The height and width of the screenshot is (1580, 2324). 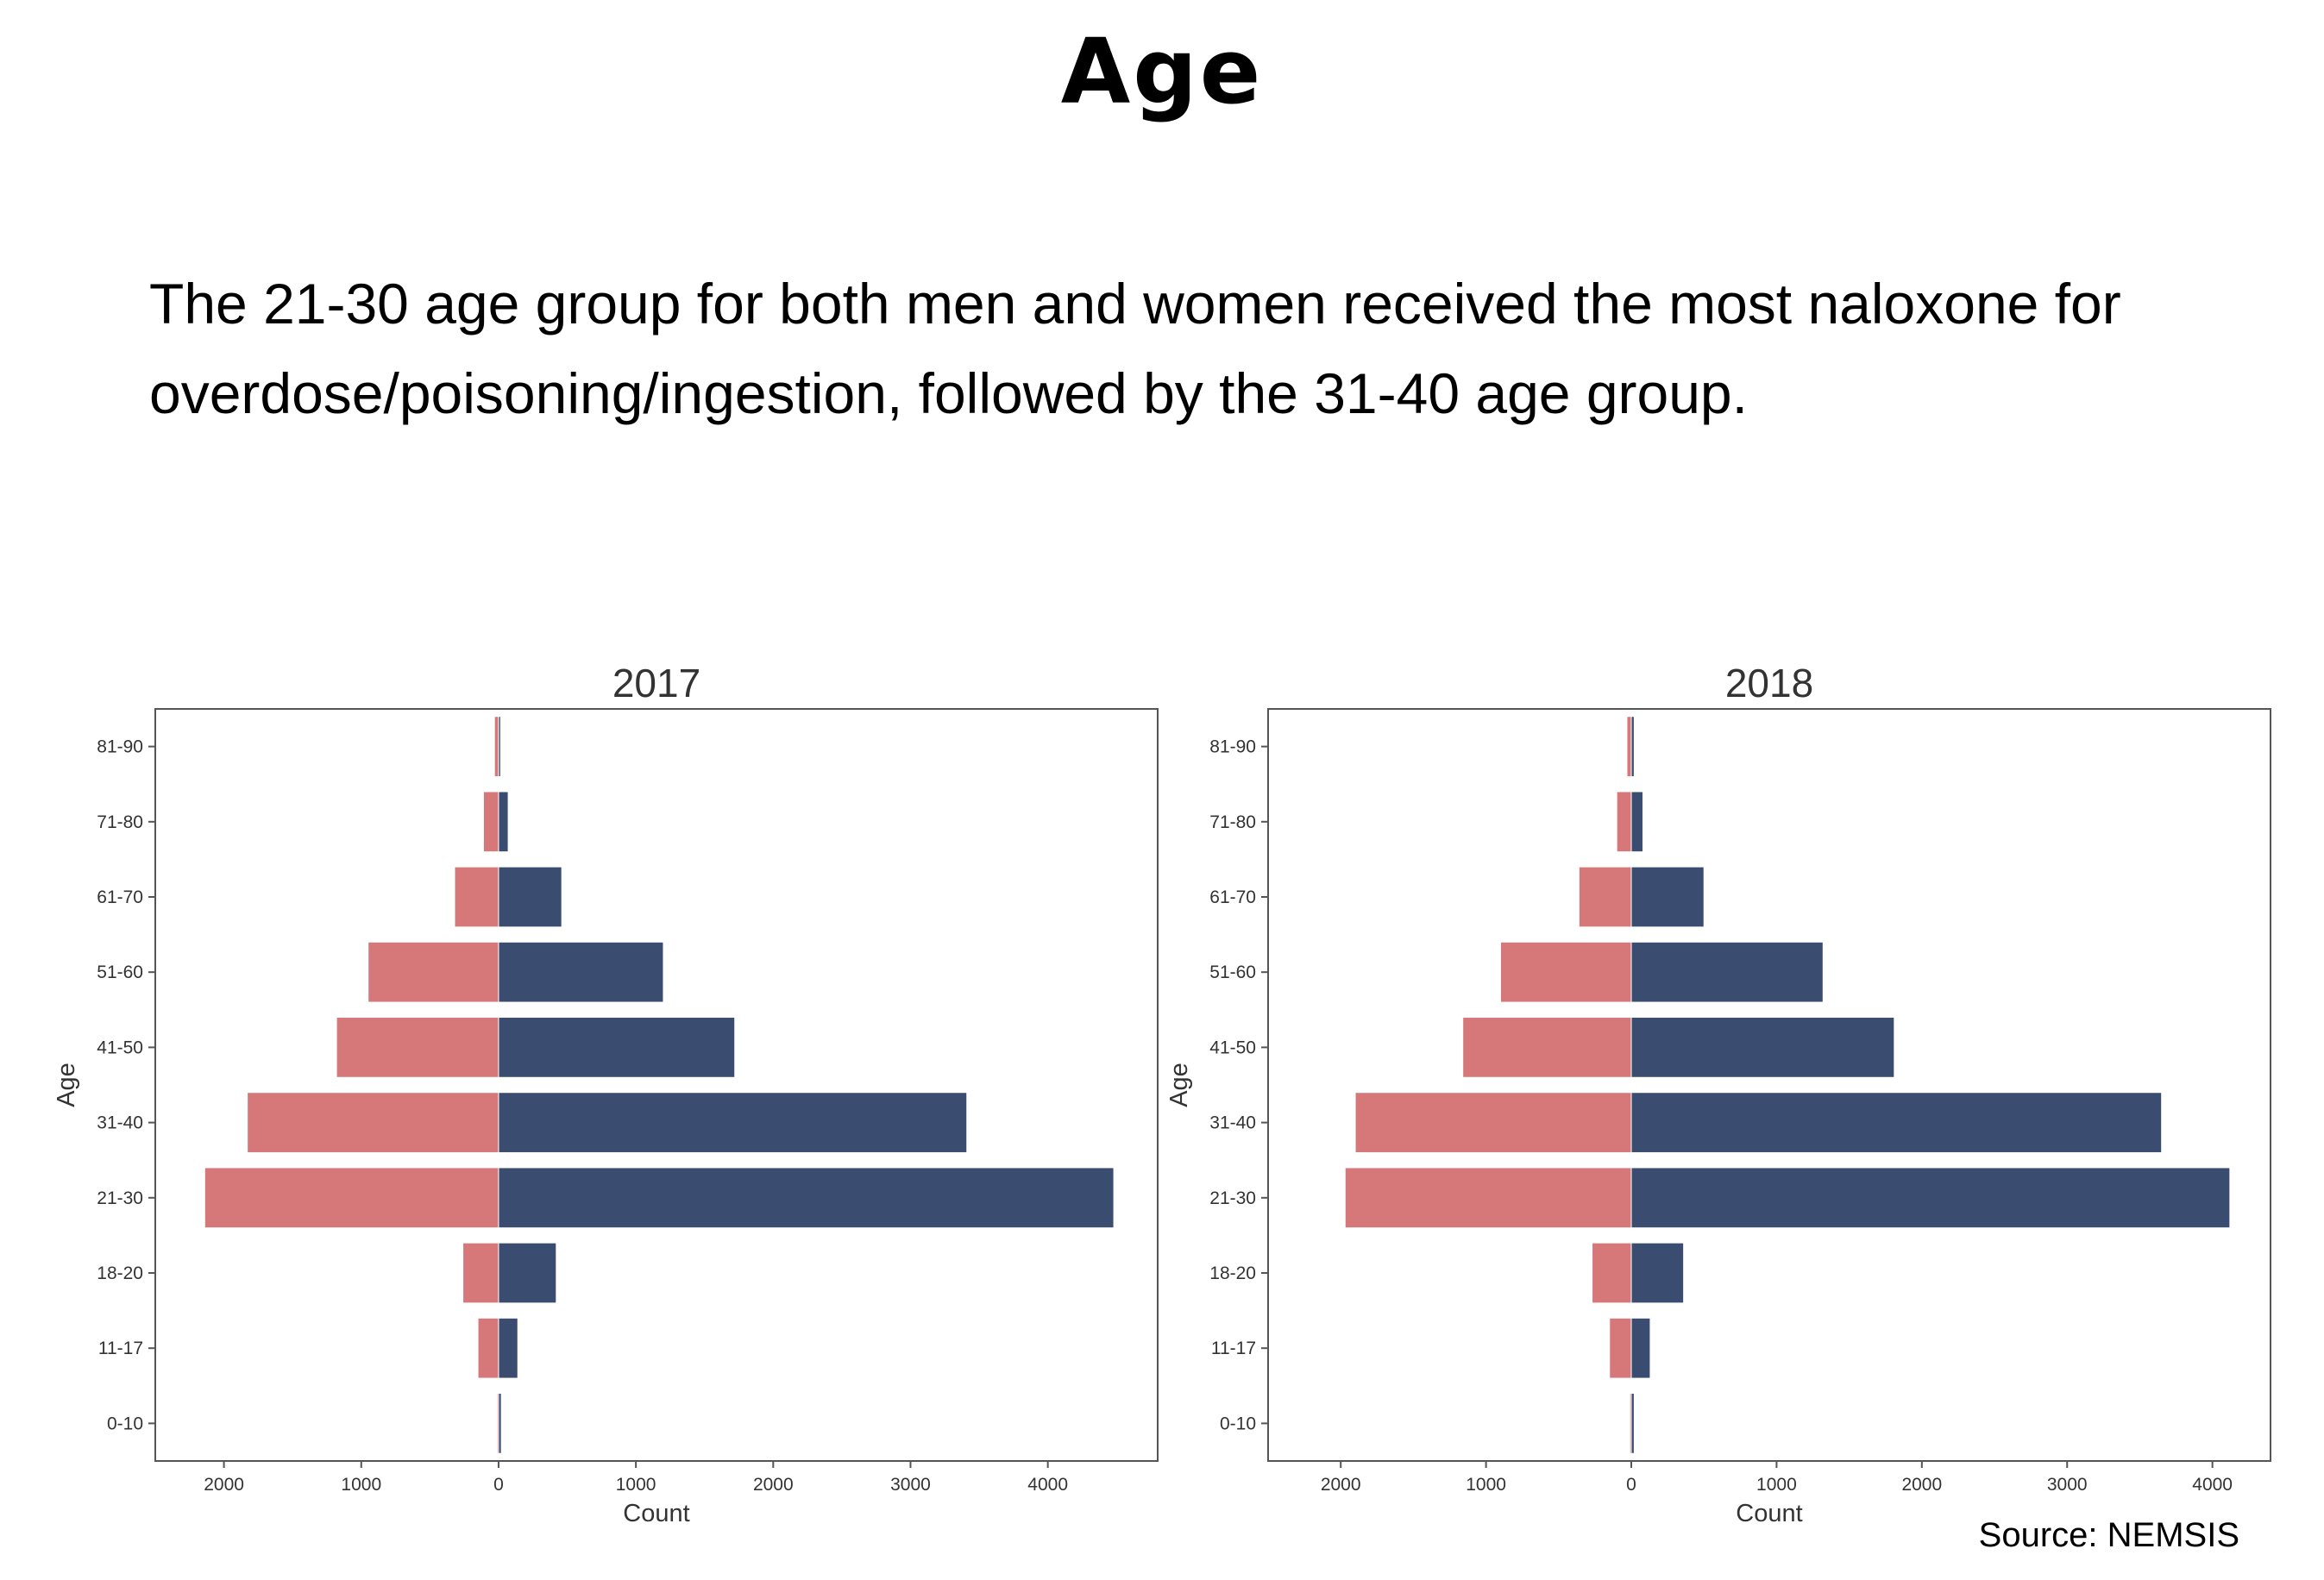 I want to click on chart-title: 2017, so click(x=656, y=683).